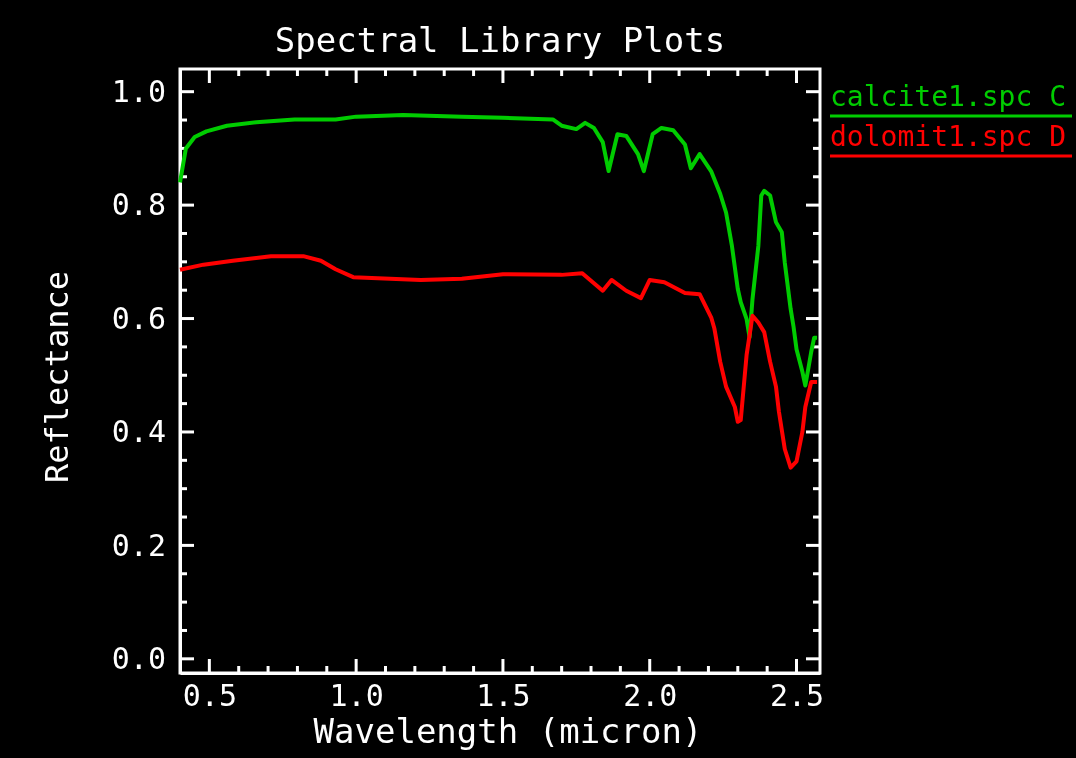 This screenshot has height=758, width=1076. Describe the element at coordinates (138, 658) in the screenshot. I see `y-tick-label: 0.0` at that location.